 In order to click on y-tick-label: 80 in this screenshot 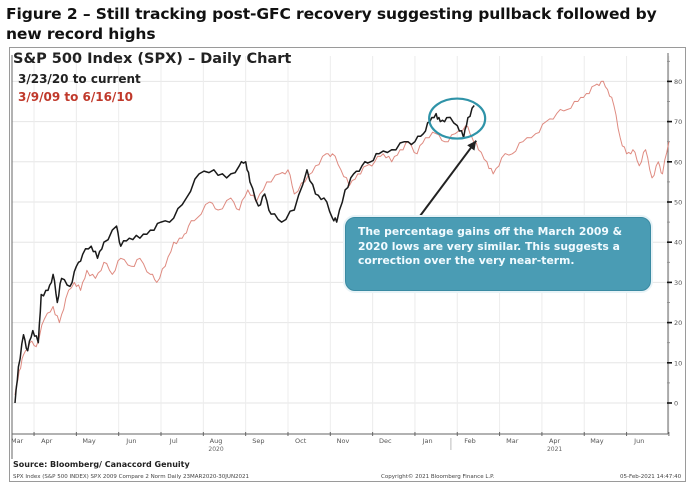, I will do `click(678, 82)`.